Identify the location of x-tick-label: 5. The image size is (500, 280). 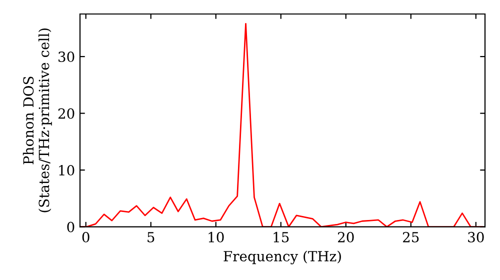
(151, 237).